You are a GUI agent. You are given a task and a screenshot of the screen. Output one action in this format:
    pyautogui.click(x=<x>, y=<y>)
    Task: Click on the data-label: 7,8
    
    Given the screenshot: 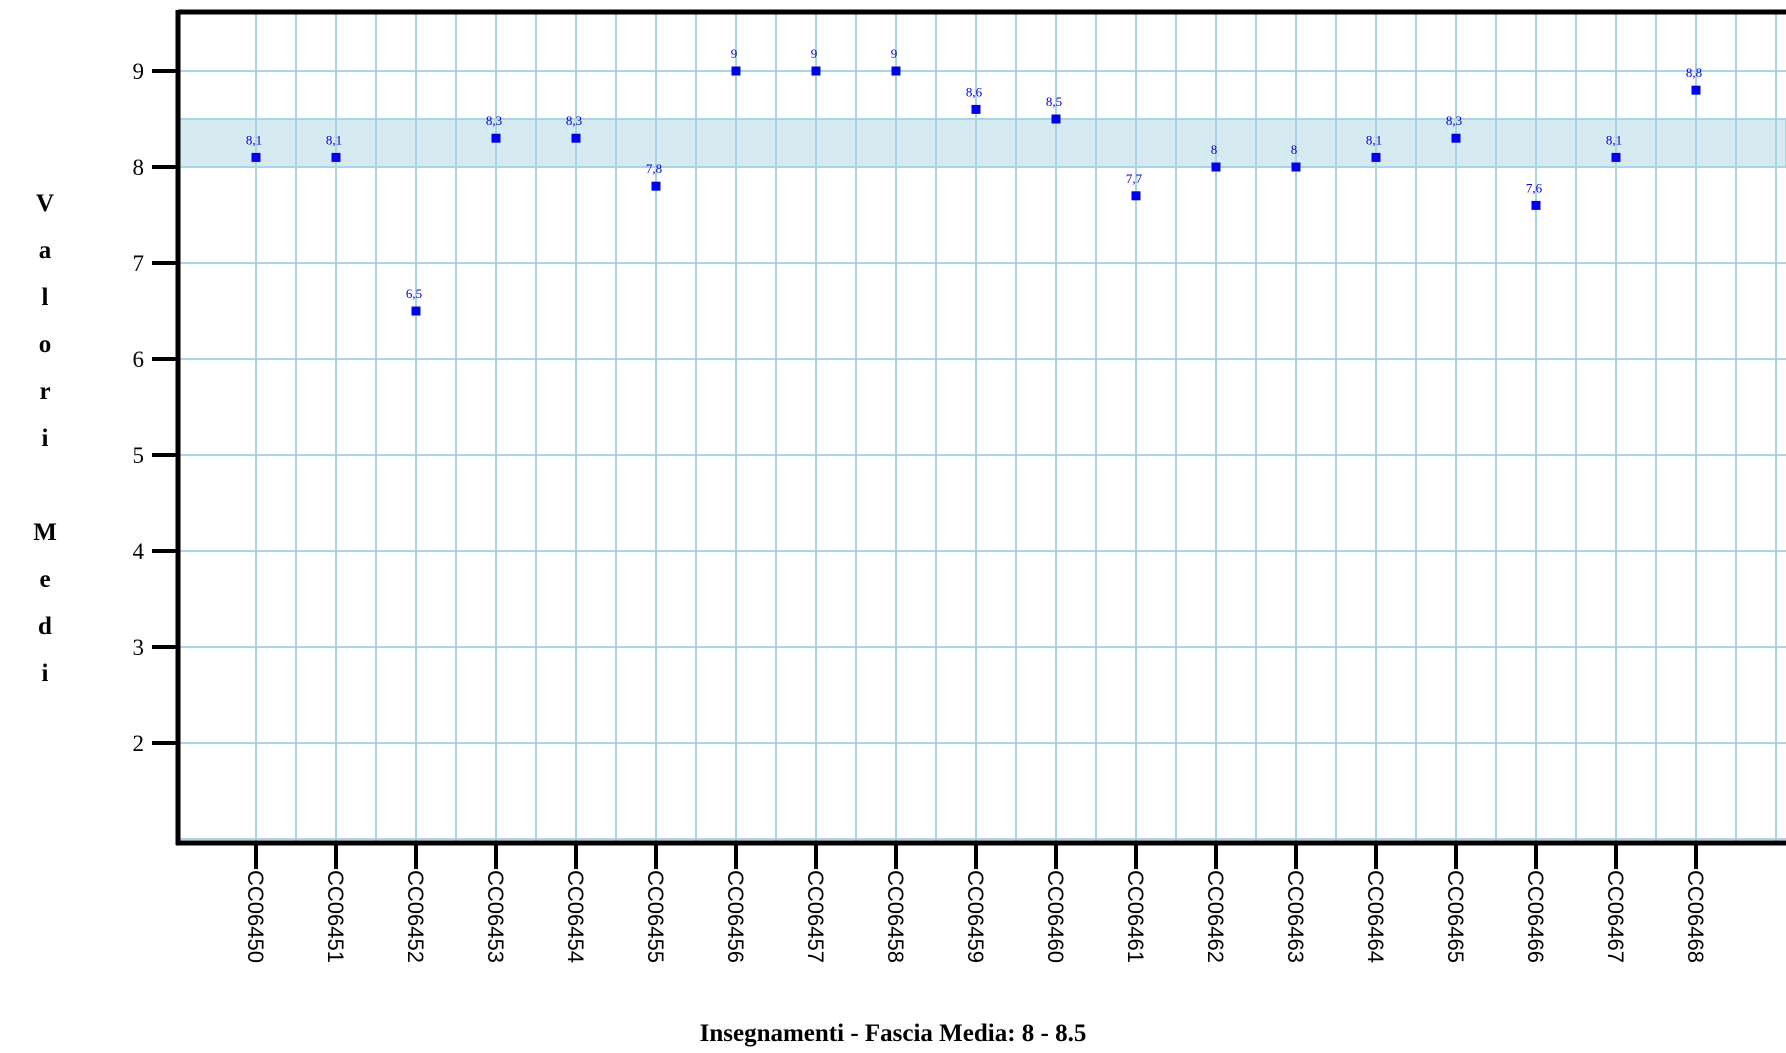 What is the action you would take?
    pyautogui.click(x=654, y=168)
    